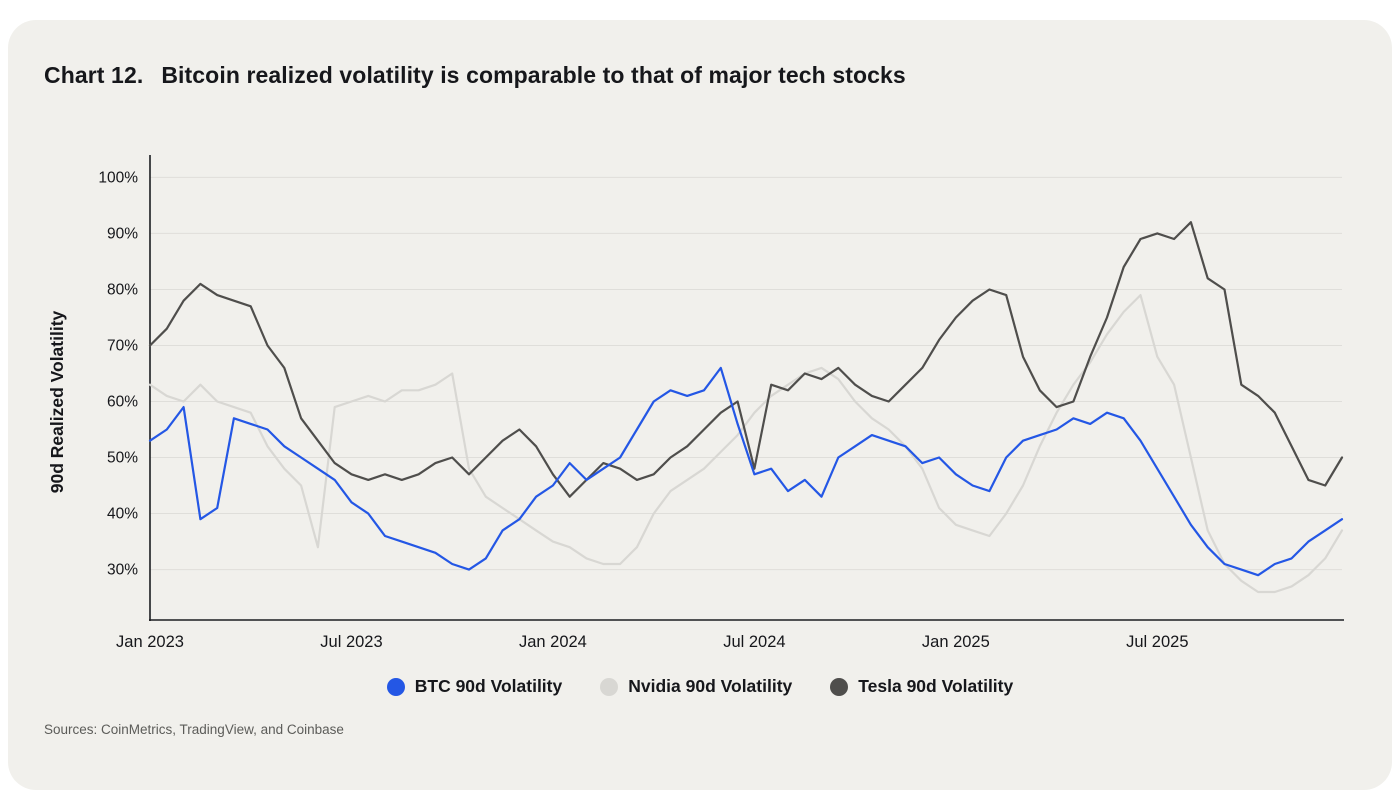 Image resolution: width=1400 pixels, height=808 pixels. Describe the element at coordinates (122, 233) in the screenshot. I see `y-tick-label: 90%` at that location.